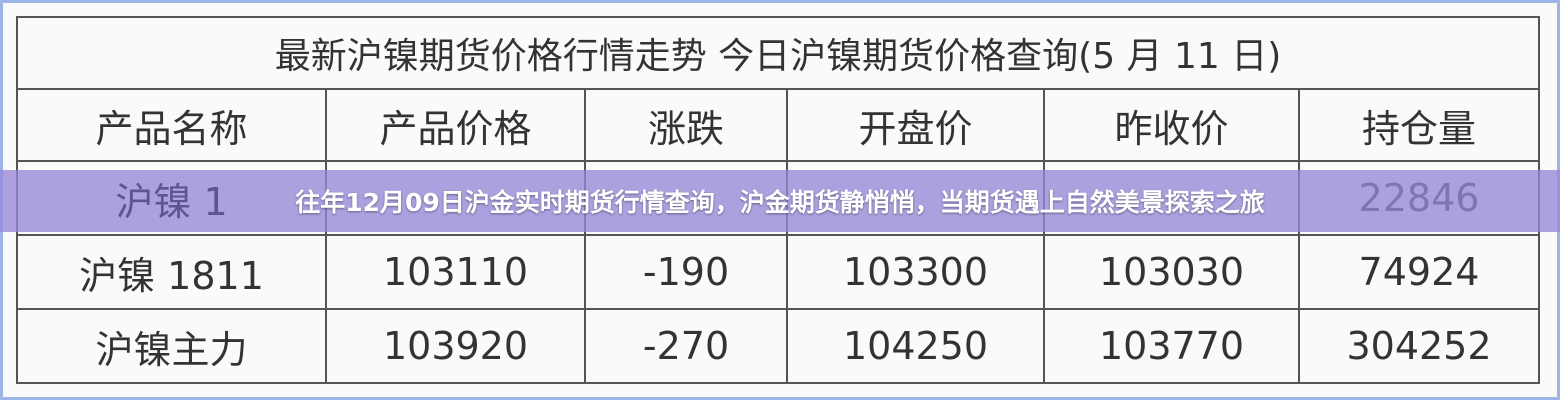  What do you see at coordinates (686, 125) in the screenshot?
I see `header-cell: 涨跌` at bounding box center [686, 125].